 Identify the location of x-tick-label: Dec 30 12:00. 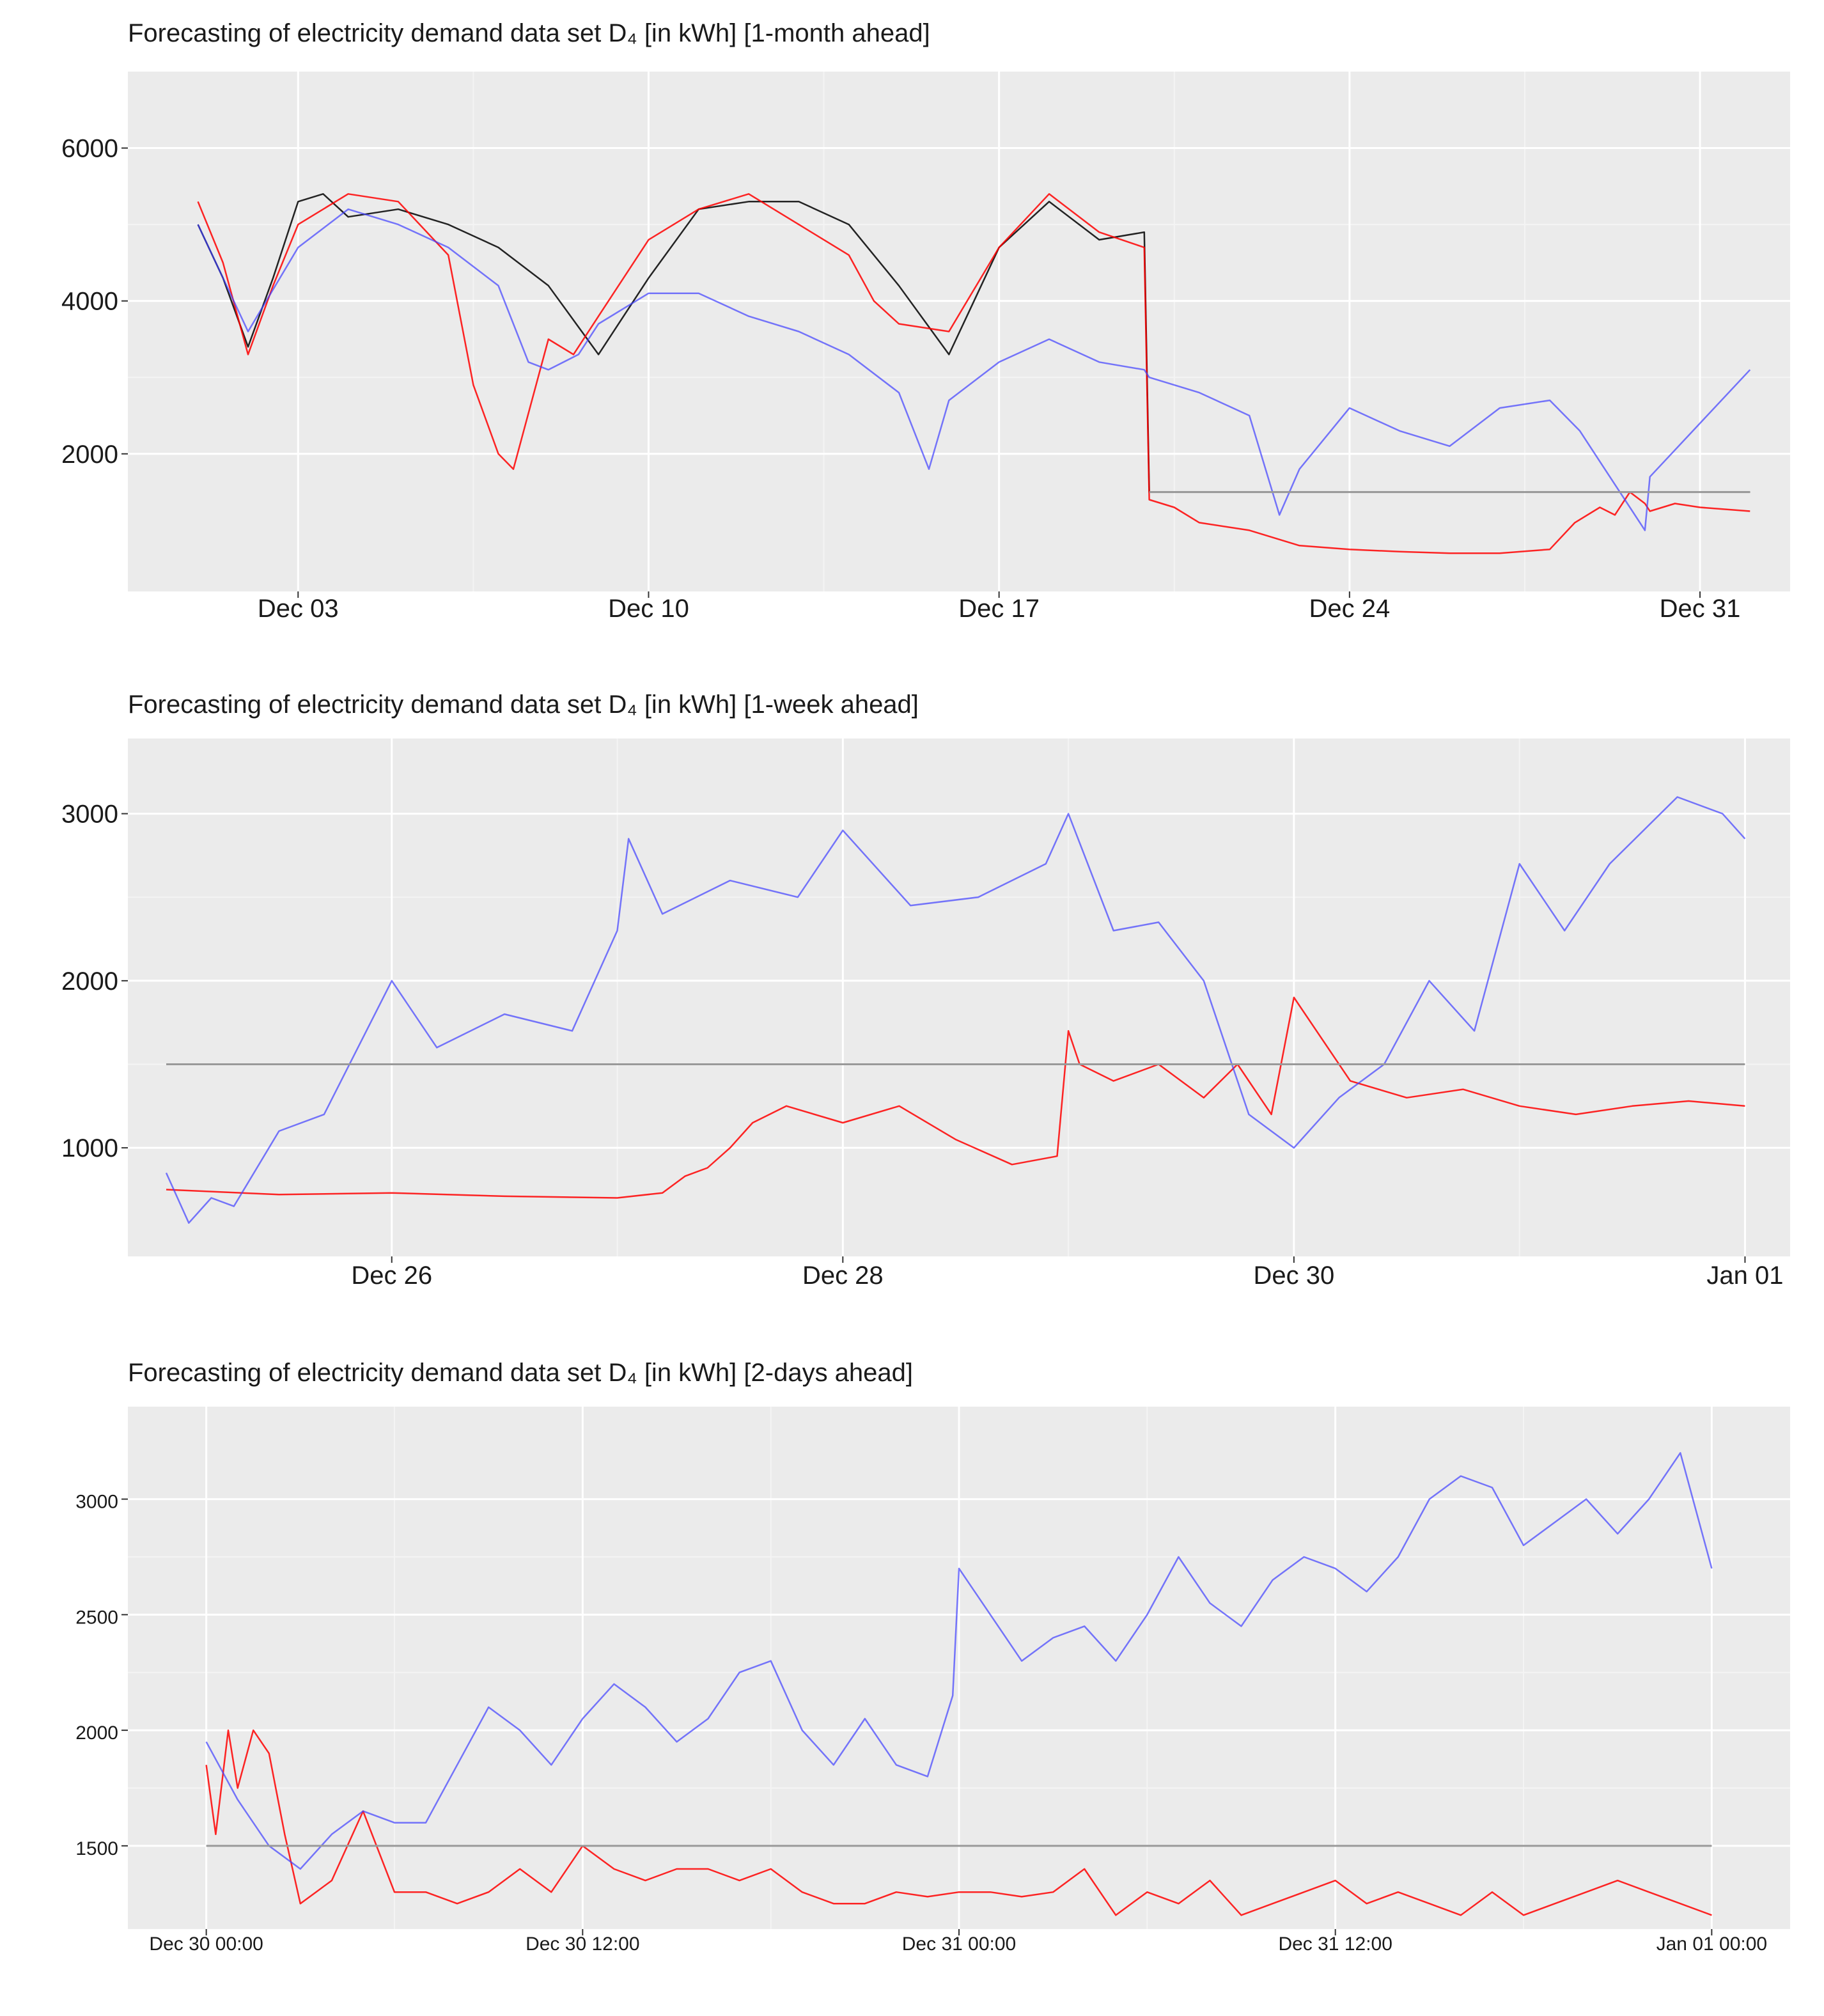
(582, 1945).